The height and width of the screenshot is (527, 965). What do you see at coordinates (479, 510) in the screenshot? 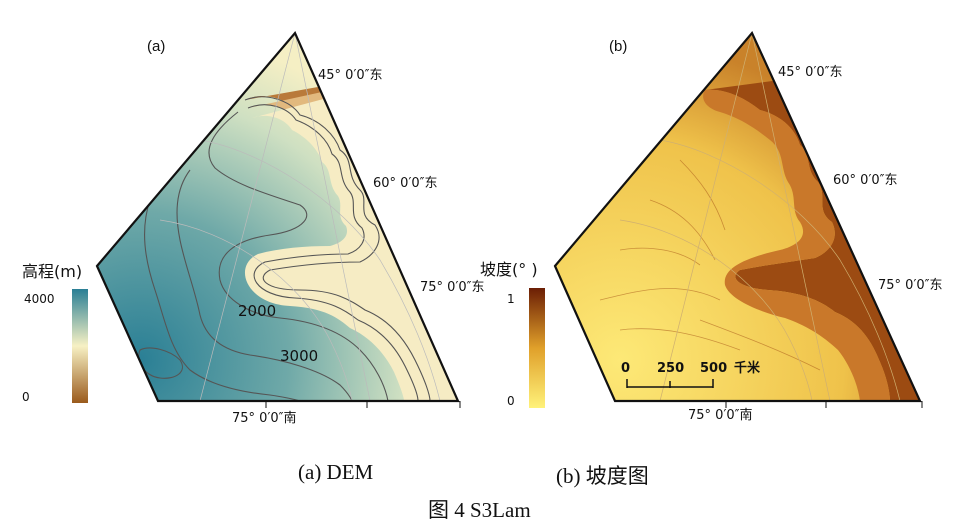
I see `figure-caption: 图 4 S3Lam` at bounding box center [479, 510].